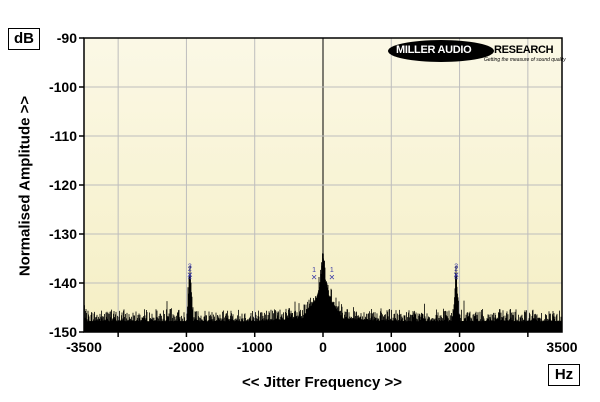 The height and width of the screenshot is (402, 600). What do you see at coordinates (63, 332) in the screenshot?
I see `y-tick-label: -150` at bounding box center [63, 332].